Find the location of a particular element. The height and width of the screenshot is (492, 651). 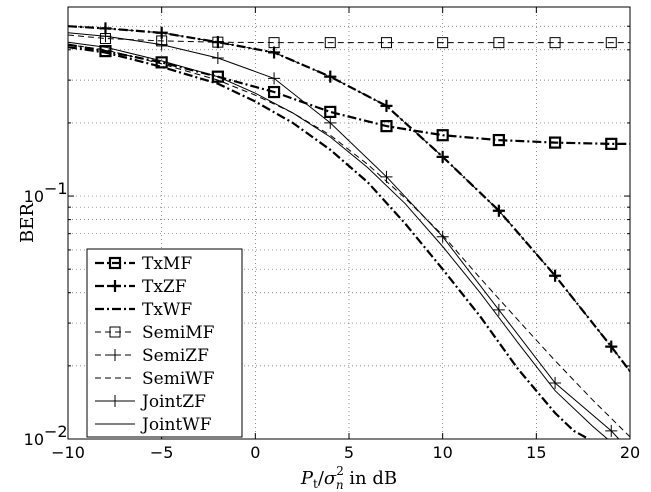

x-axis-label: Pt/σ2 n in dB is located at coordinates (348, 478).